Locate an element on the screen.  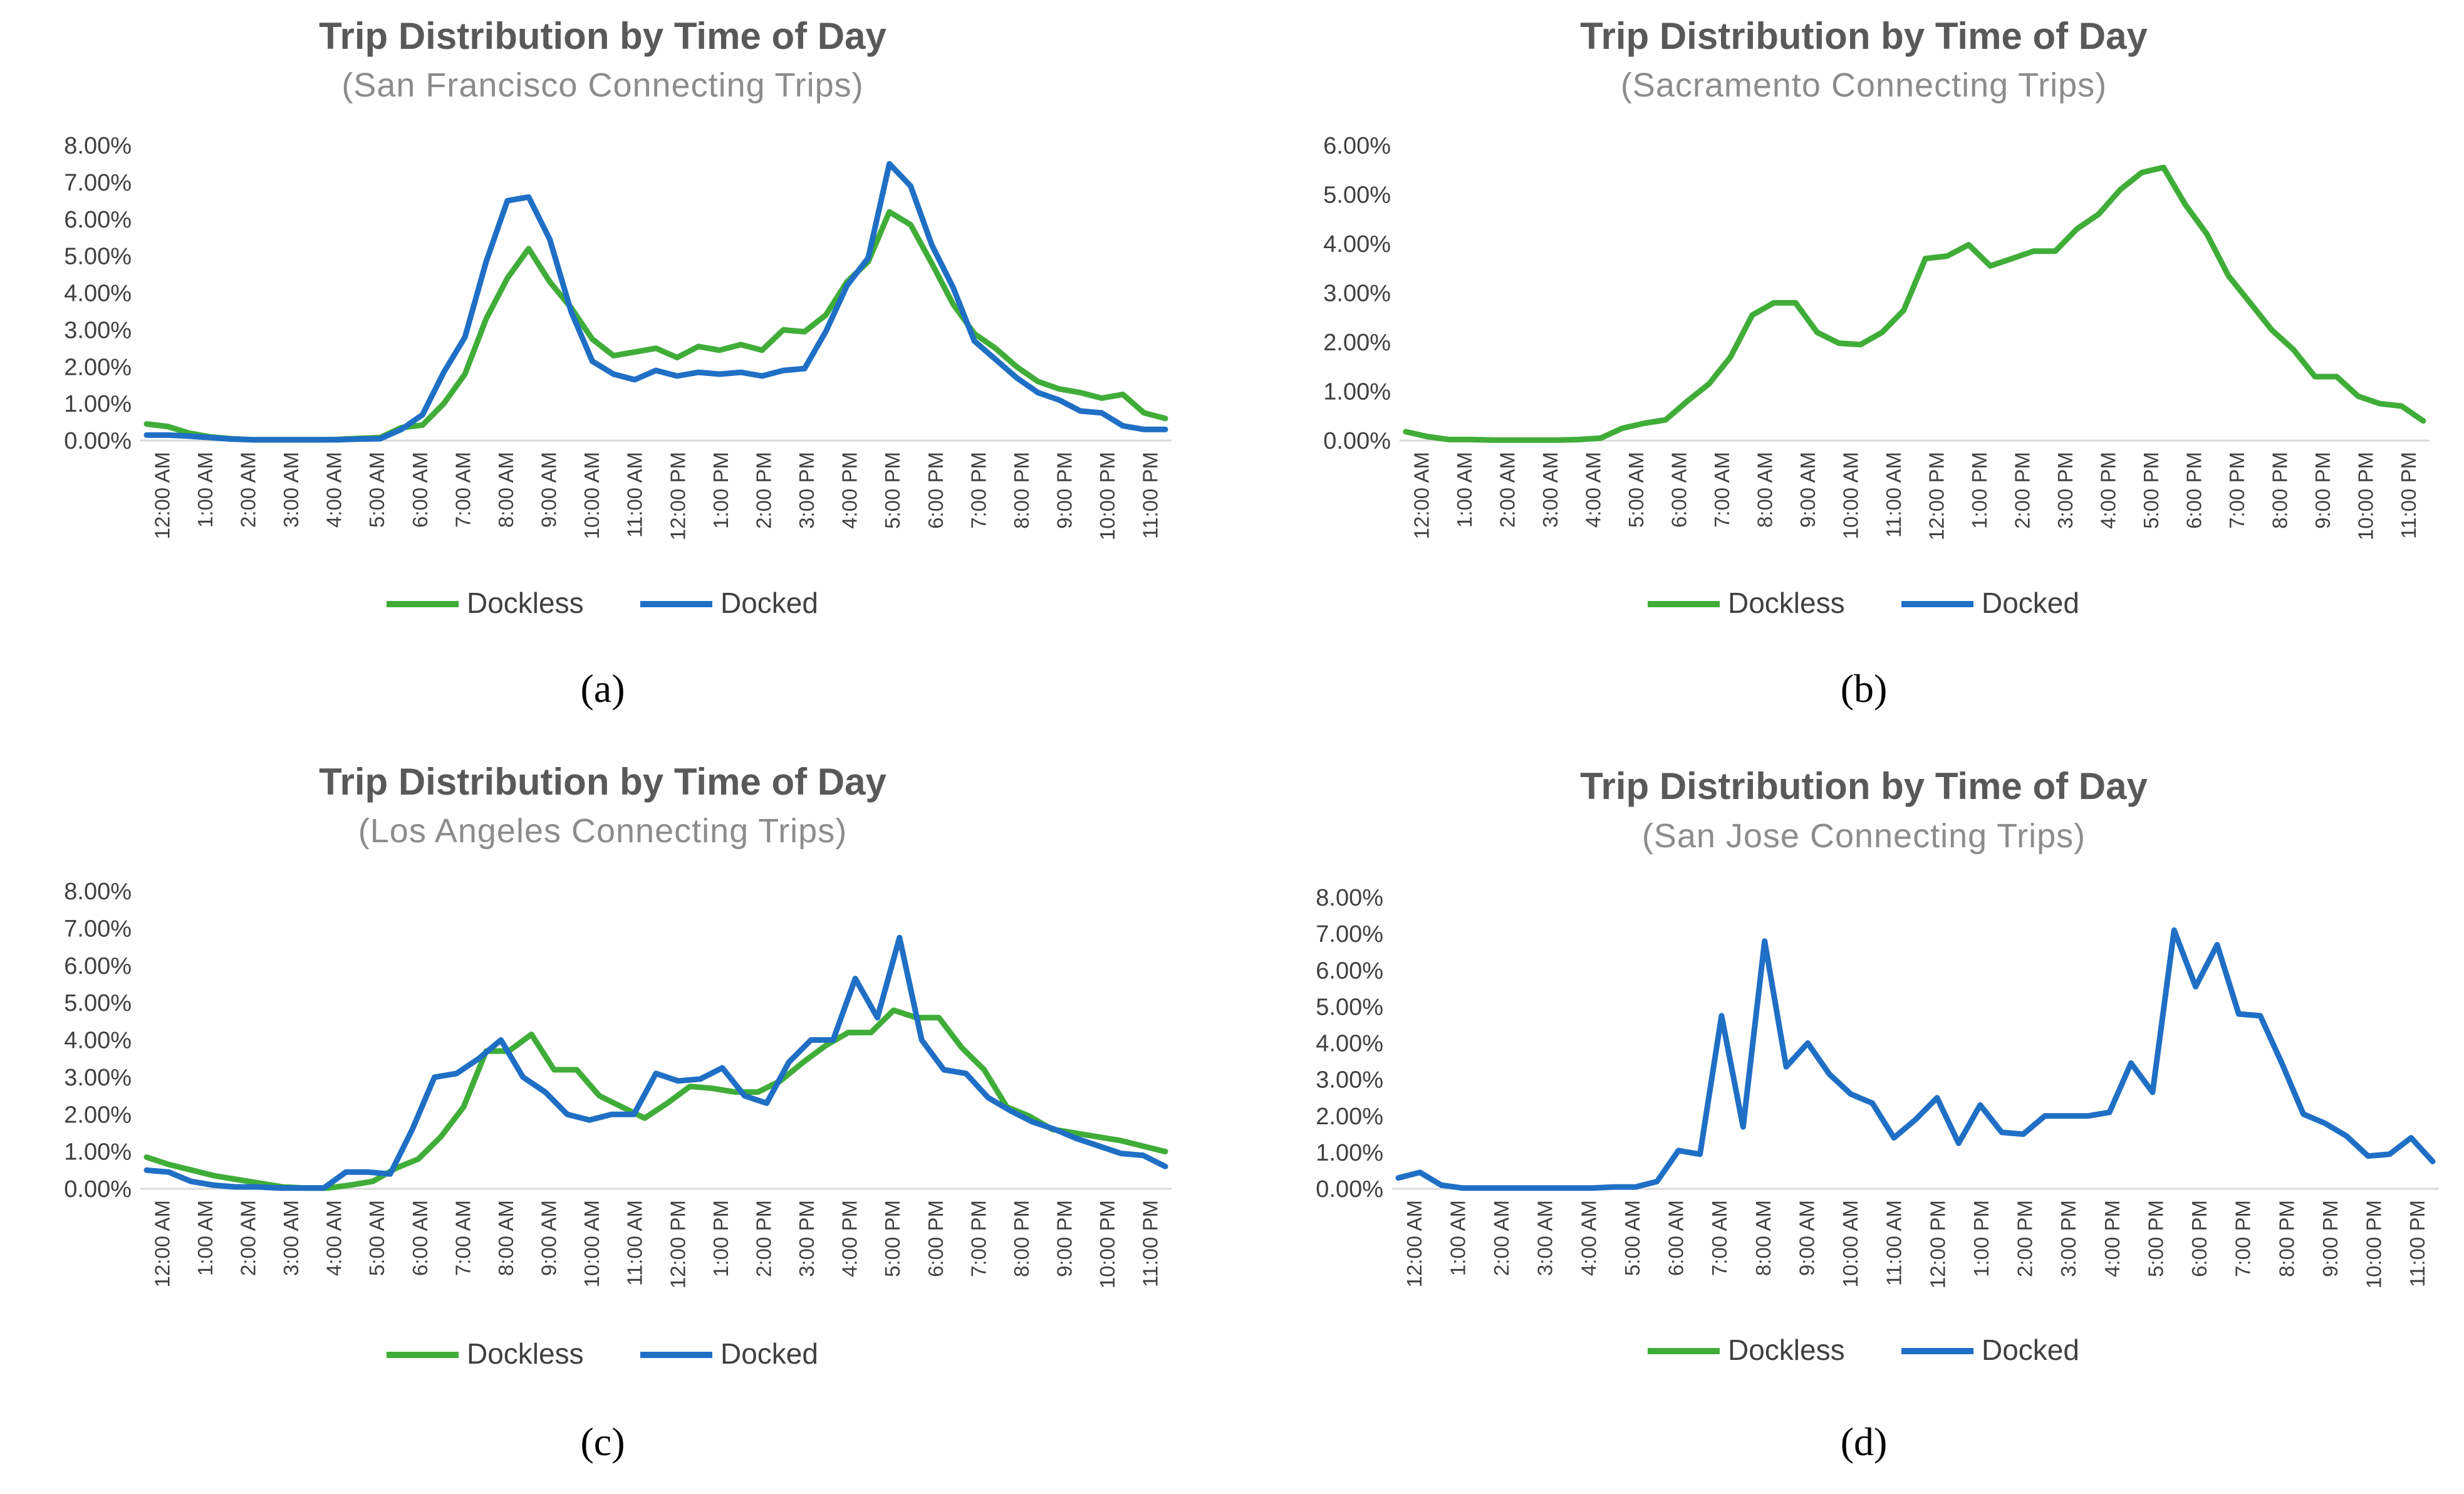
chart-subtitle: (Los Angeles Connecting Trips) is located at coordinates (602, 831).